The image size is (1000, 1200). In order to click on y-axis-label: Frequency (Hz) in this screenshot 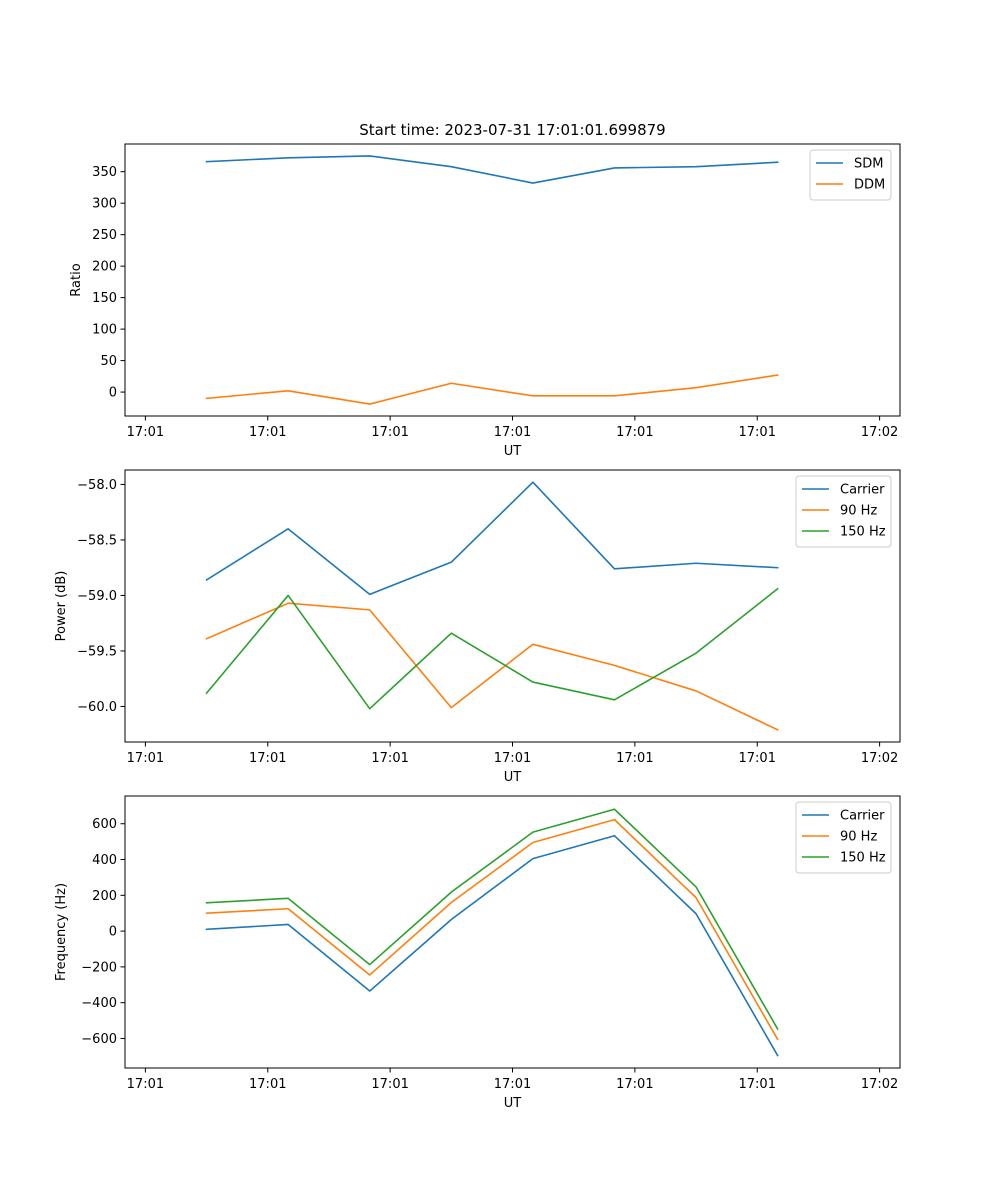, I will do `click(61, 932)`.